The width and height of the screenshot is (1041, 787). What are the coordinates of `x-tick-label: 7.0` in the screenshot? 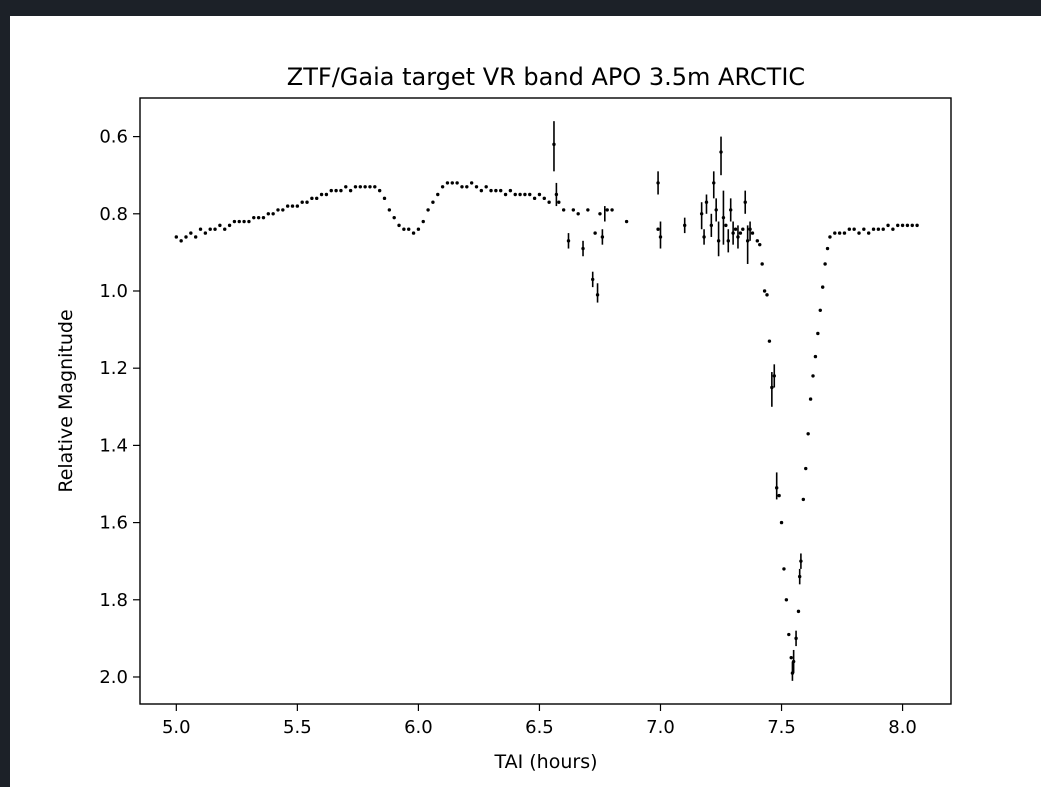 It's located at (660, 727).